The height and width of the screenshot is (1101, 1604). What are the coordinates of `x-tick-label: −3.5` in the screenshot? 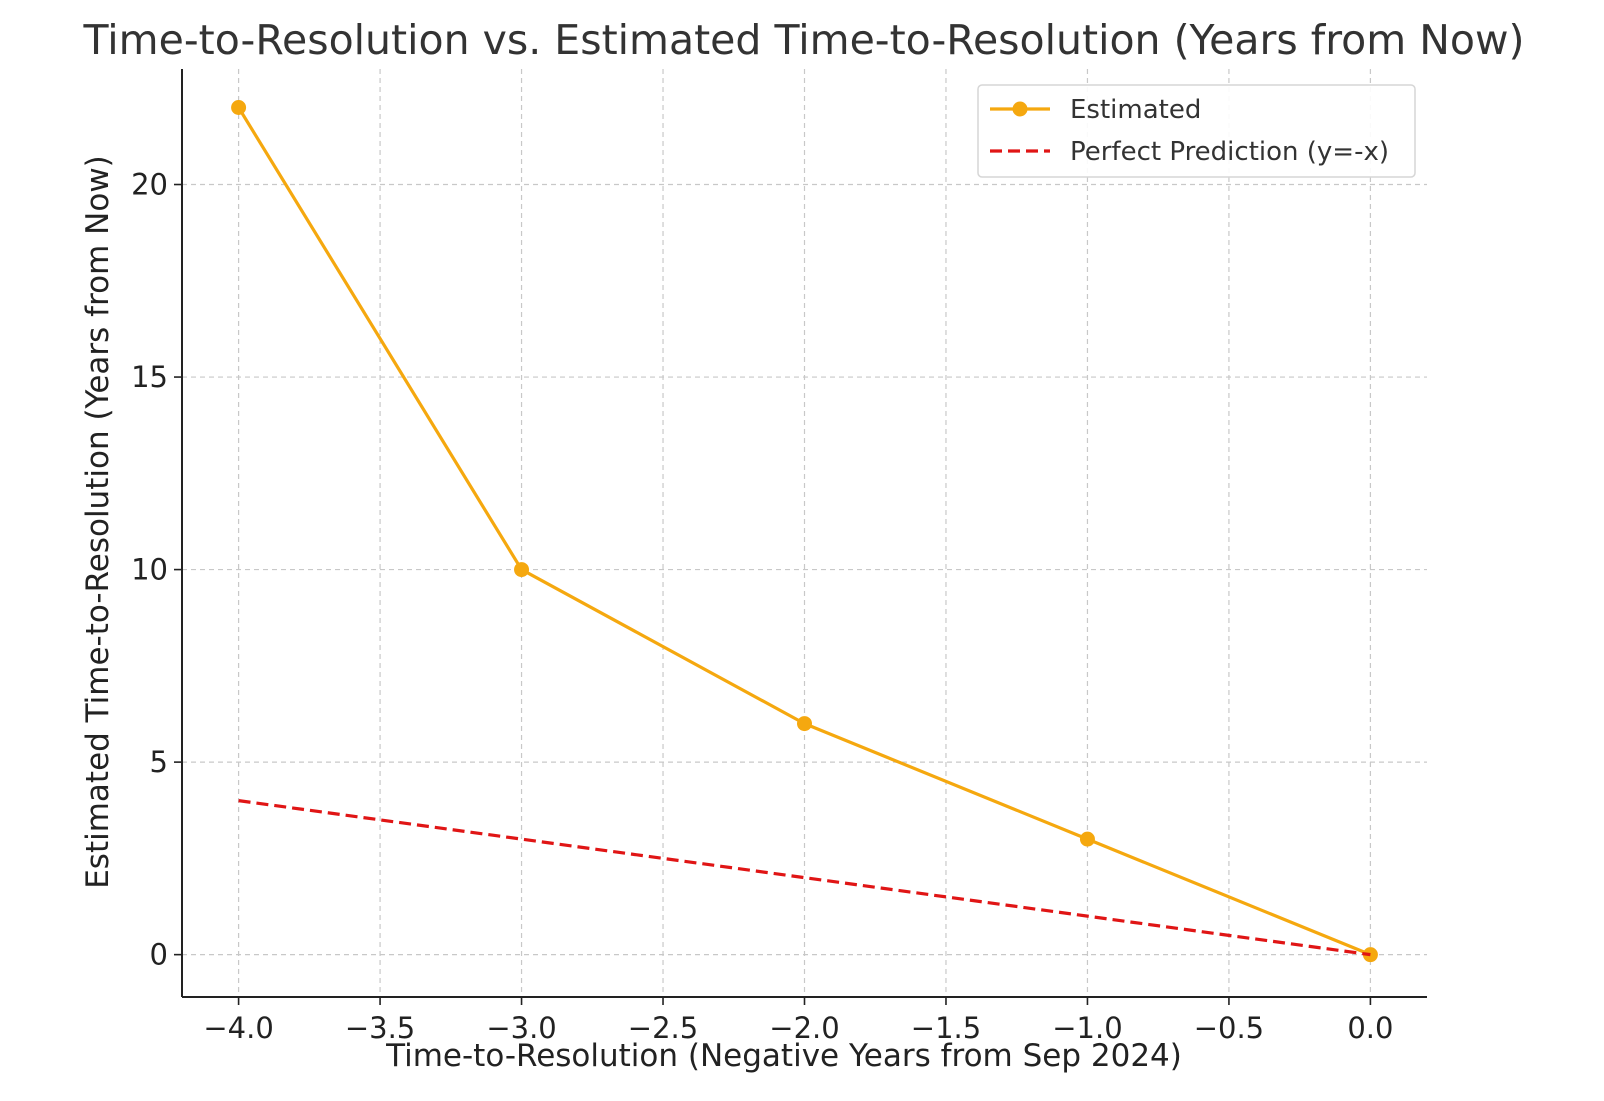 It's located at (380, 1028).